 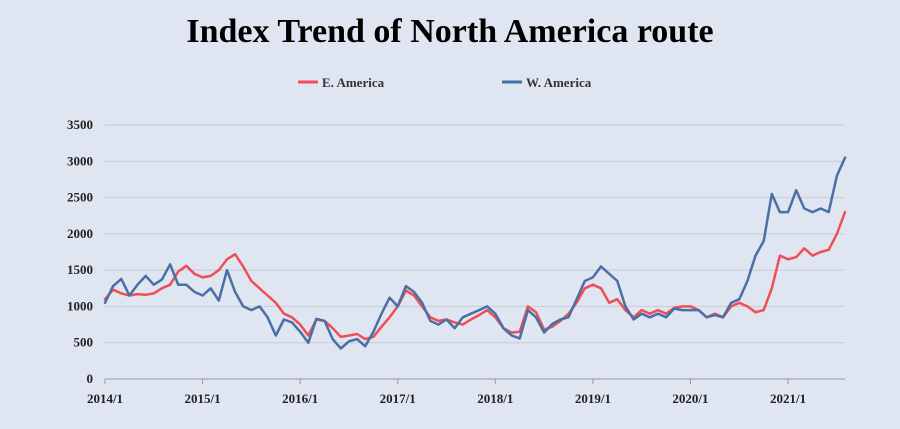 What do you see at coordinates (449, 31) in the screenshot?
I see `chart-title: Index Trend of North America route` at bounding box center [449, 31].